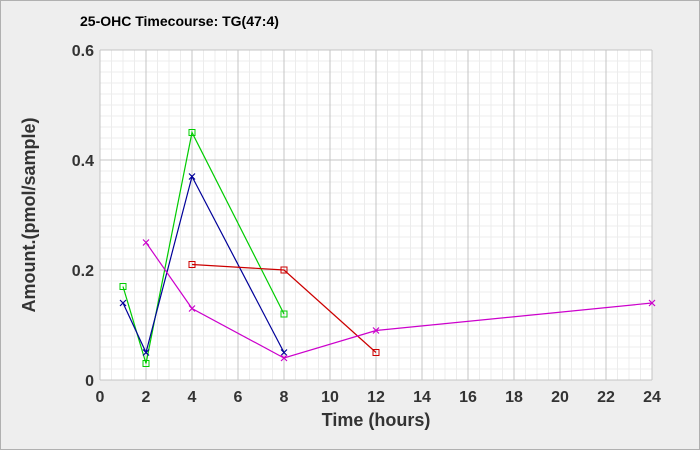 This screenshot has height=450, width=700. What do you see at coordinates (89, 381) in the screenshot?
I see `y-tick-label: 0` at bounding box center [89, 381].